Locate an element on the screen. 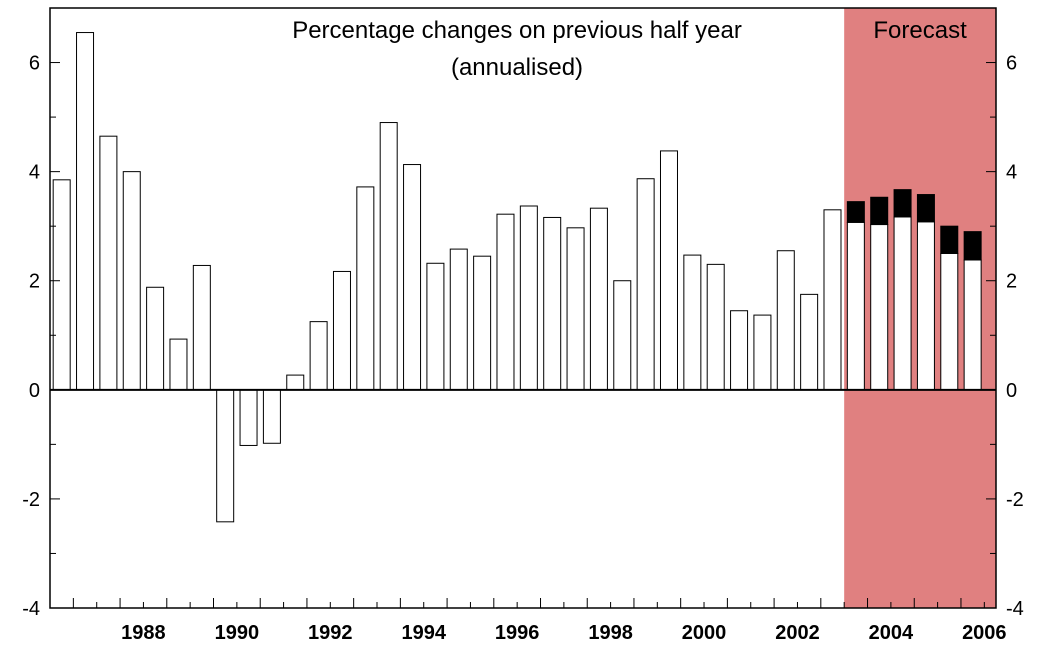 This screenshot has height=646, width=1044. x-tick-label: 1988 is located at coordinates (143, 633).